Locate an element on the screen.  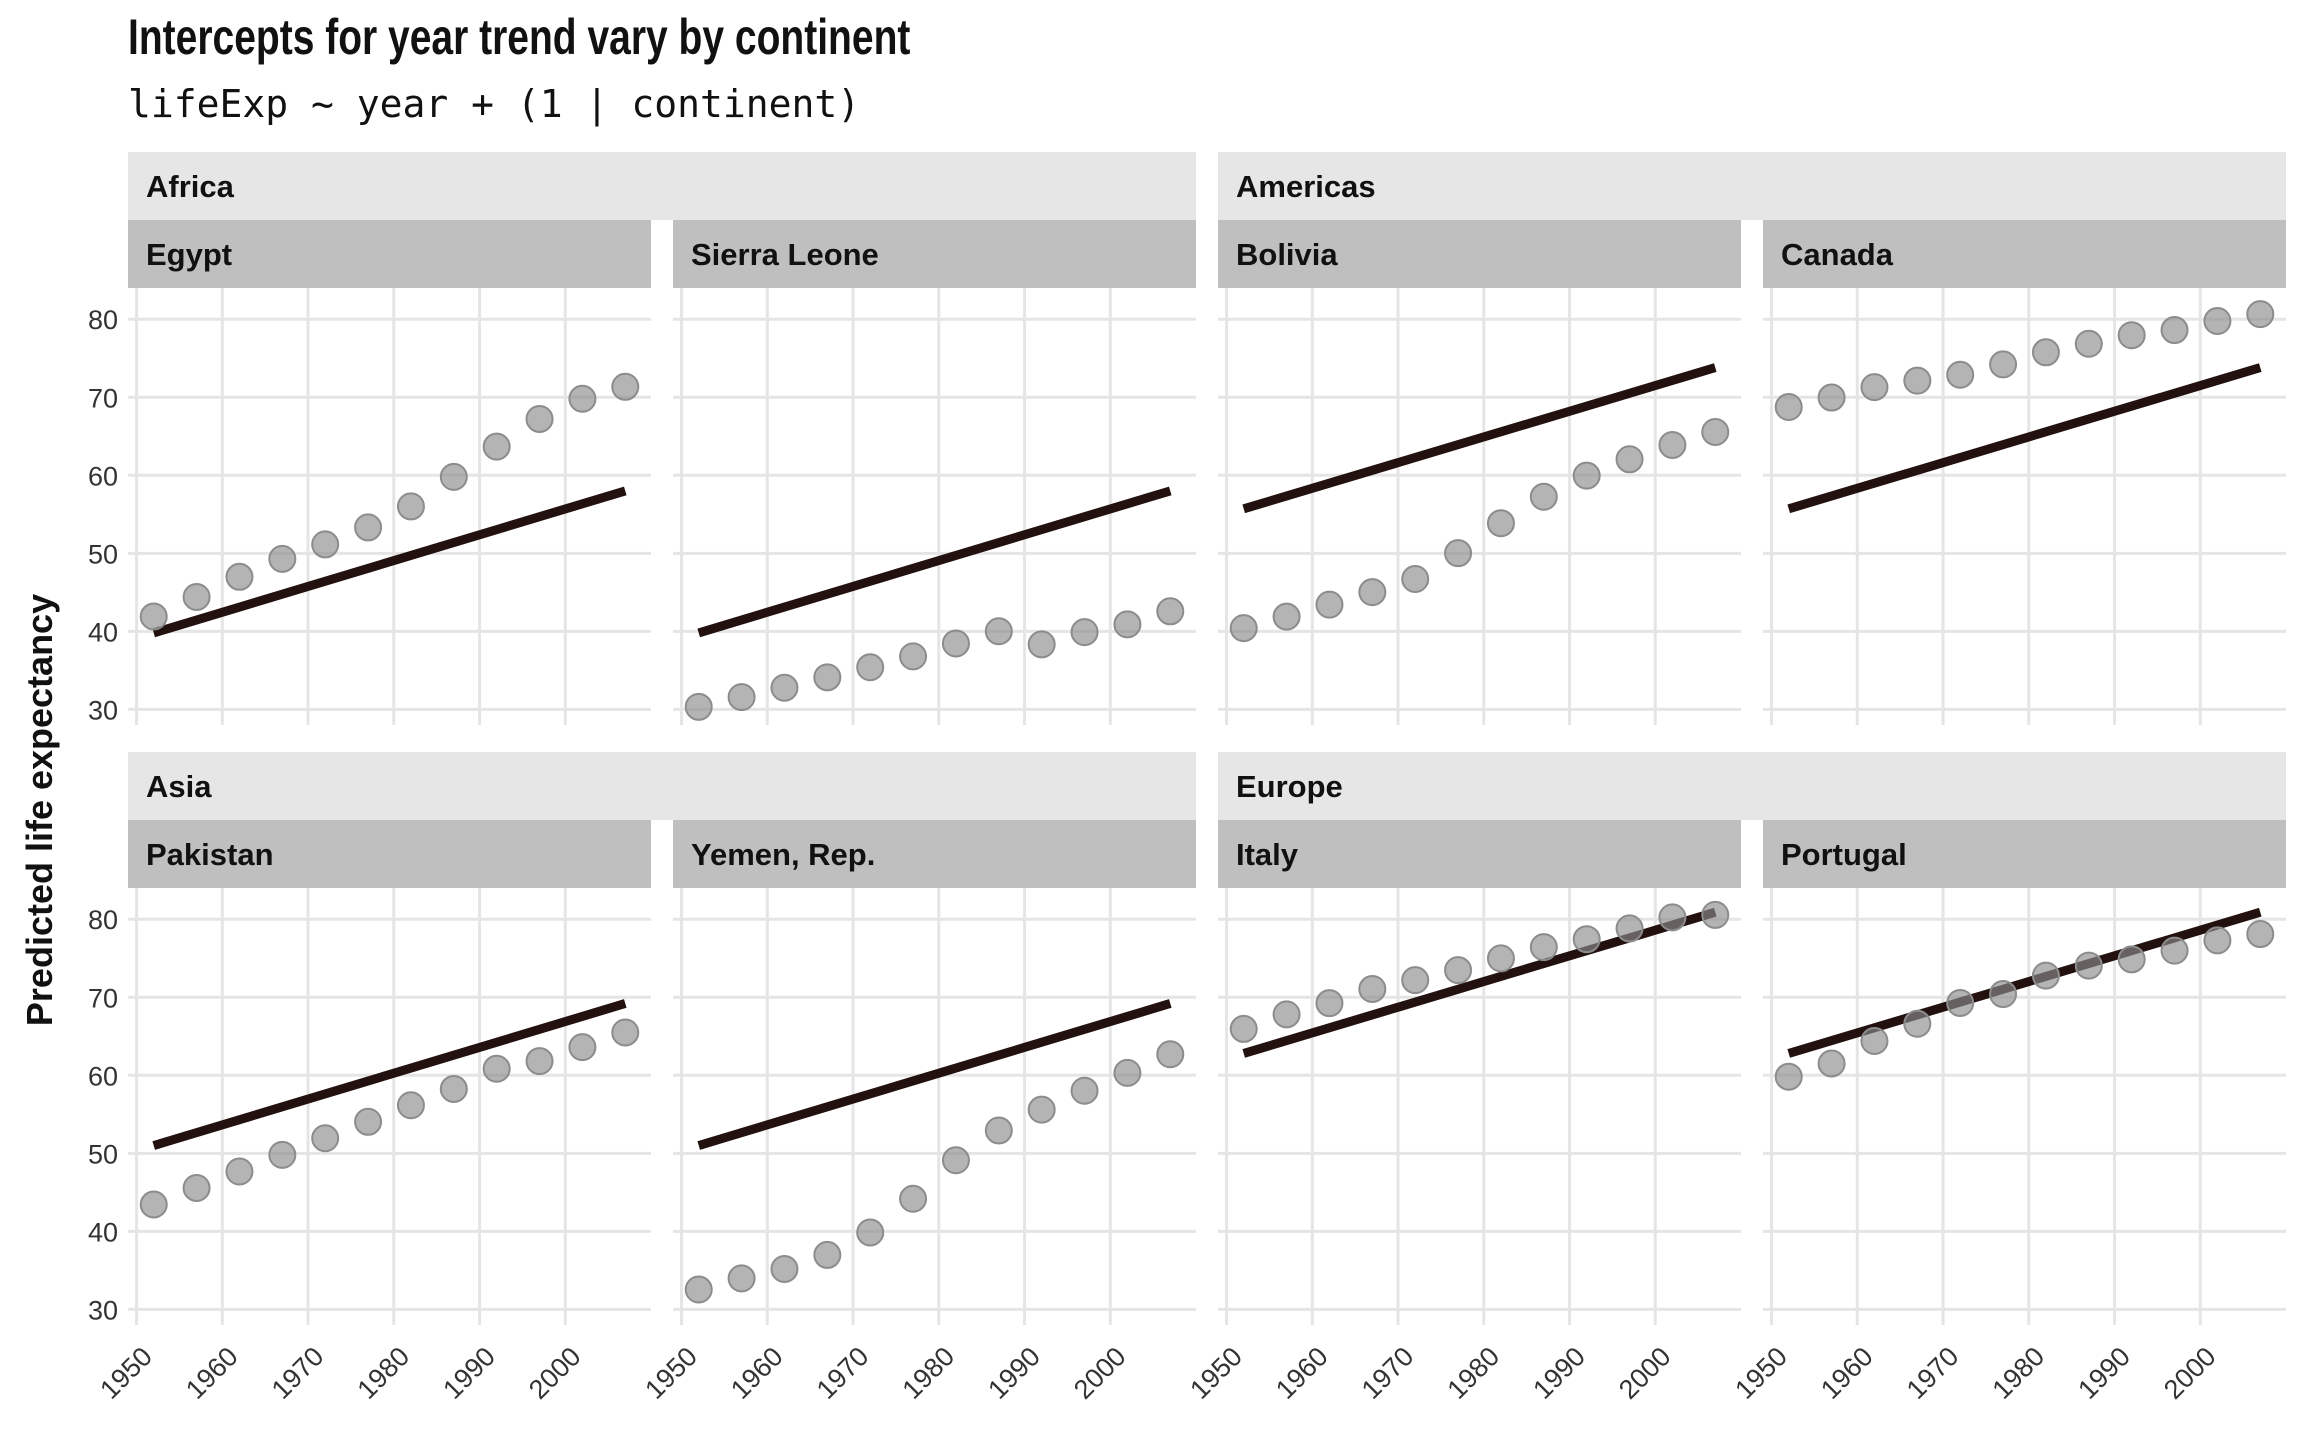
facet-panel: Egypt 30 40 50 60 70 80 is located at coordinates (369, 472).